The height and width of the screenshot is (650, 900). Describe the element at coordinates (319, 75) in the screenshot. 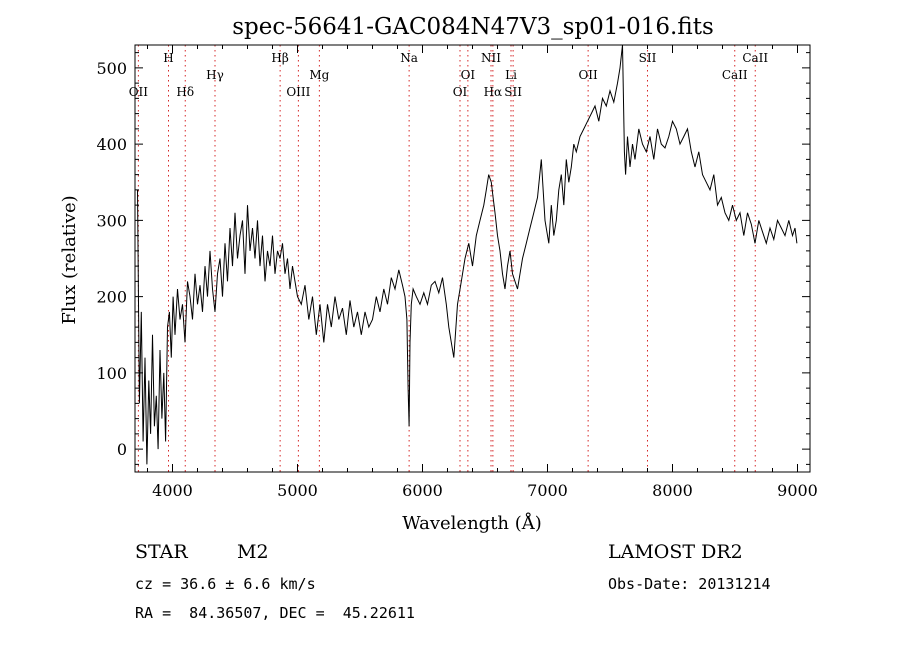

I see `line-label-6: Mg` at that location.